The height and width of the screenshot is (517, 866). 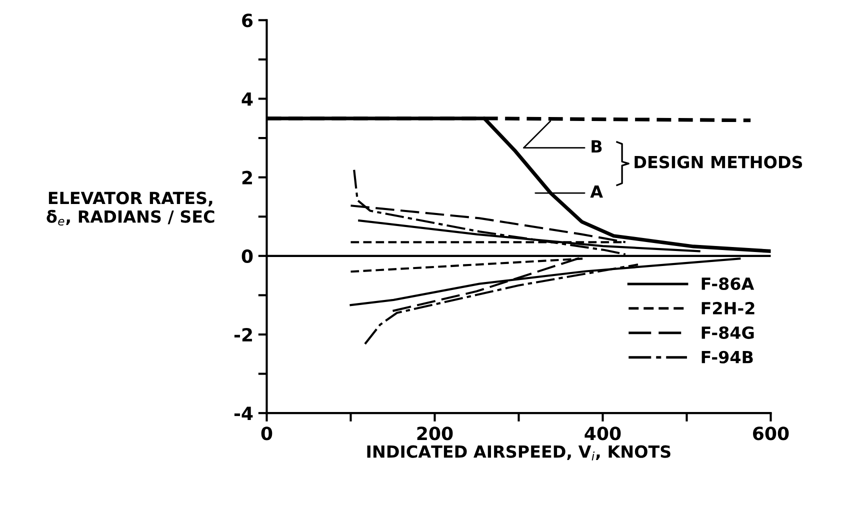 What do you see at coordinates (266, 433) in the screenshot?
I see `x-tick-label: 0` at bounding box center [266, 433].